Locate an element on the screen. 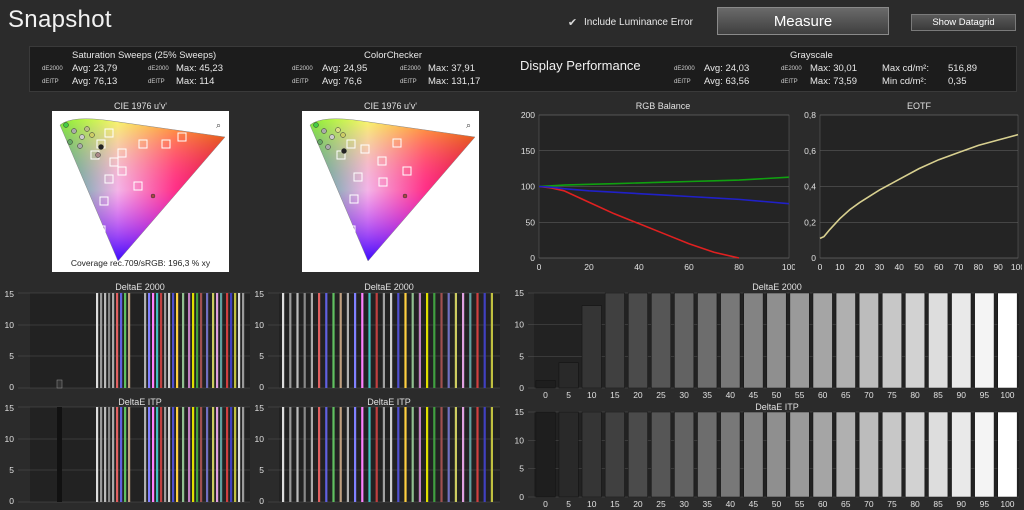 The image size is (1024, 510). x-tick: 10 is located at coordinates (592, 395).